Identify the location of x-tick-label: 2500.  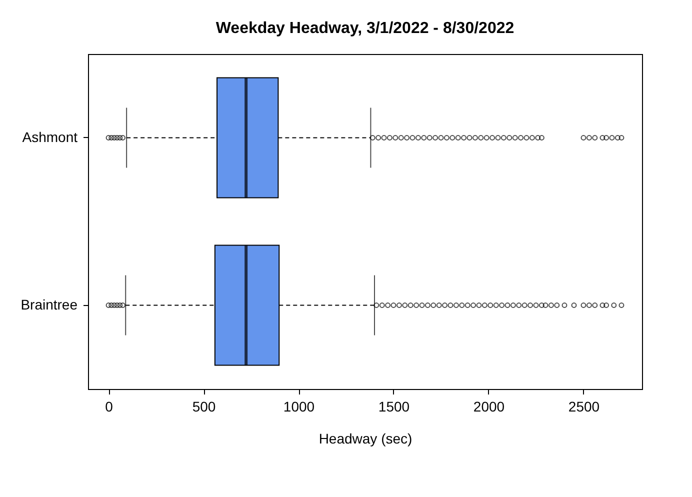
(584, 406).